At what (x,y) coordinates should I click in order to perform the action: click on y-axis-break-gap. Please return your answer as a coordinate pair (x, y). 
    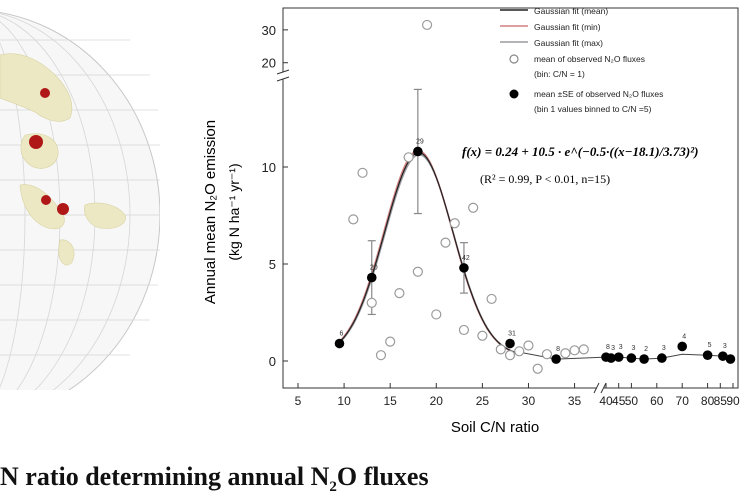
    Looking at the image, I should click on (283, 75).